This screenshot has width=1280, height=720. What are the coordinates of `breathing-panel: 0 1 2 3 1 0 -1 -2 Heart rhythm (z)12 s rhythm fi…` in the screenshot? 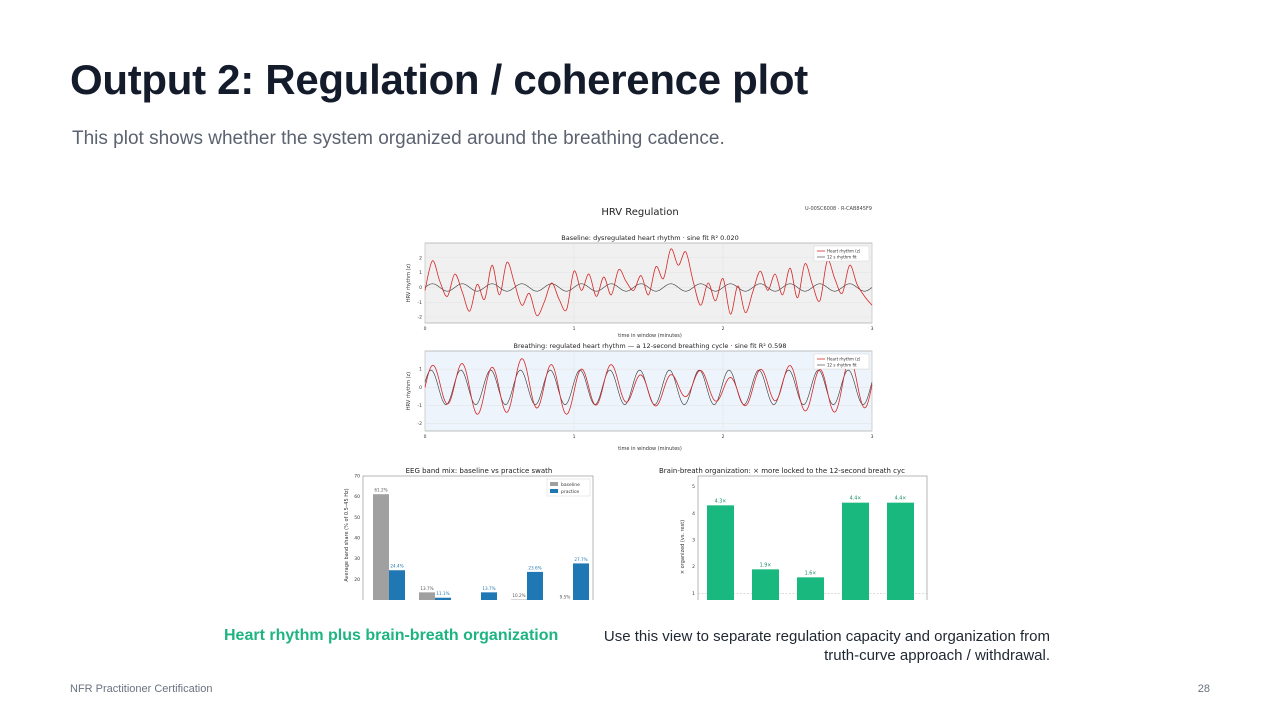 It's located at (646, 395).